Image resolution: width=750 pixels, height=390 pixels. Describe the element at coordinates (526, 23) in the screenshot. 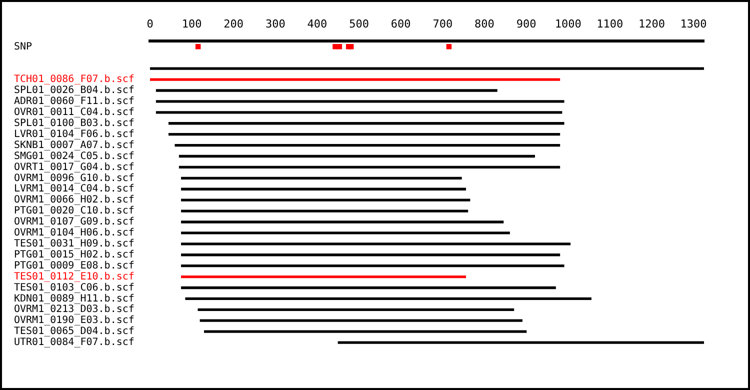

I see `x-tick-label: 900` at that location.